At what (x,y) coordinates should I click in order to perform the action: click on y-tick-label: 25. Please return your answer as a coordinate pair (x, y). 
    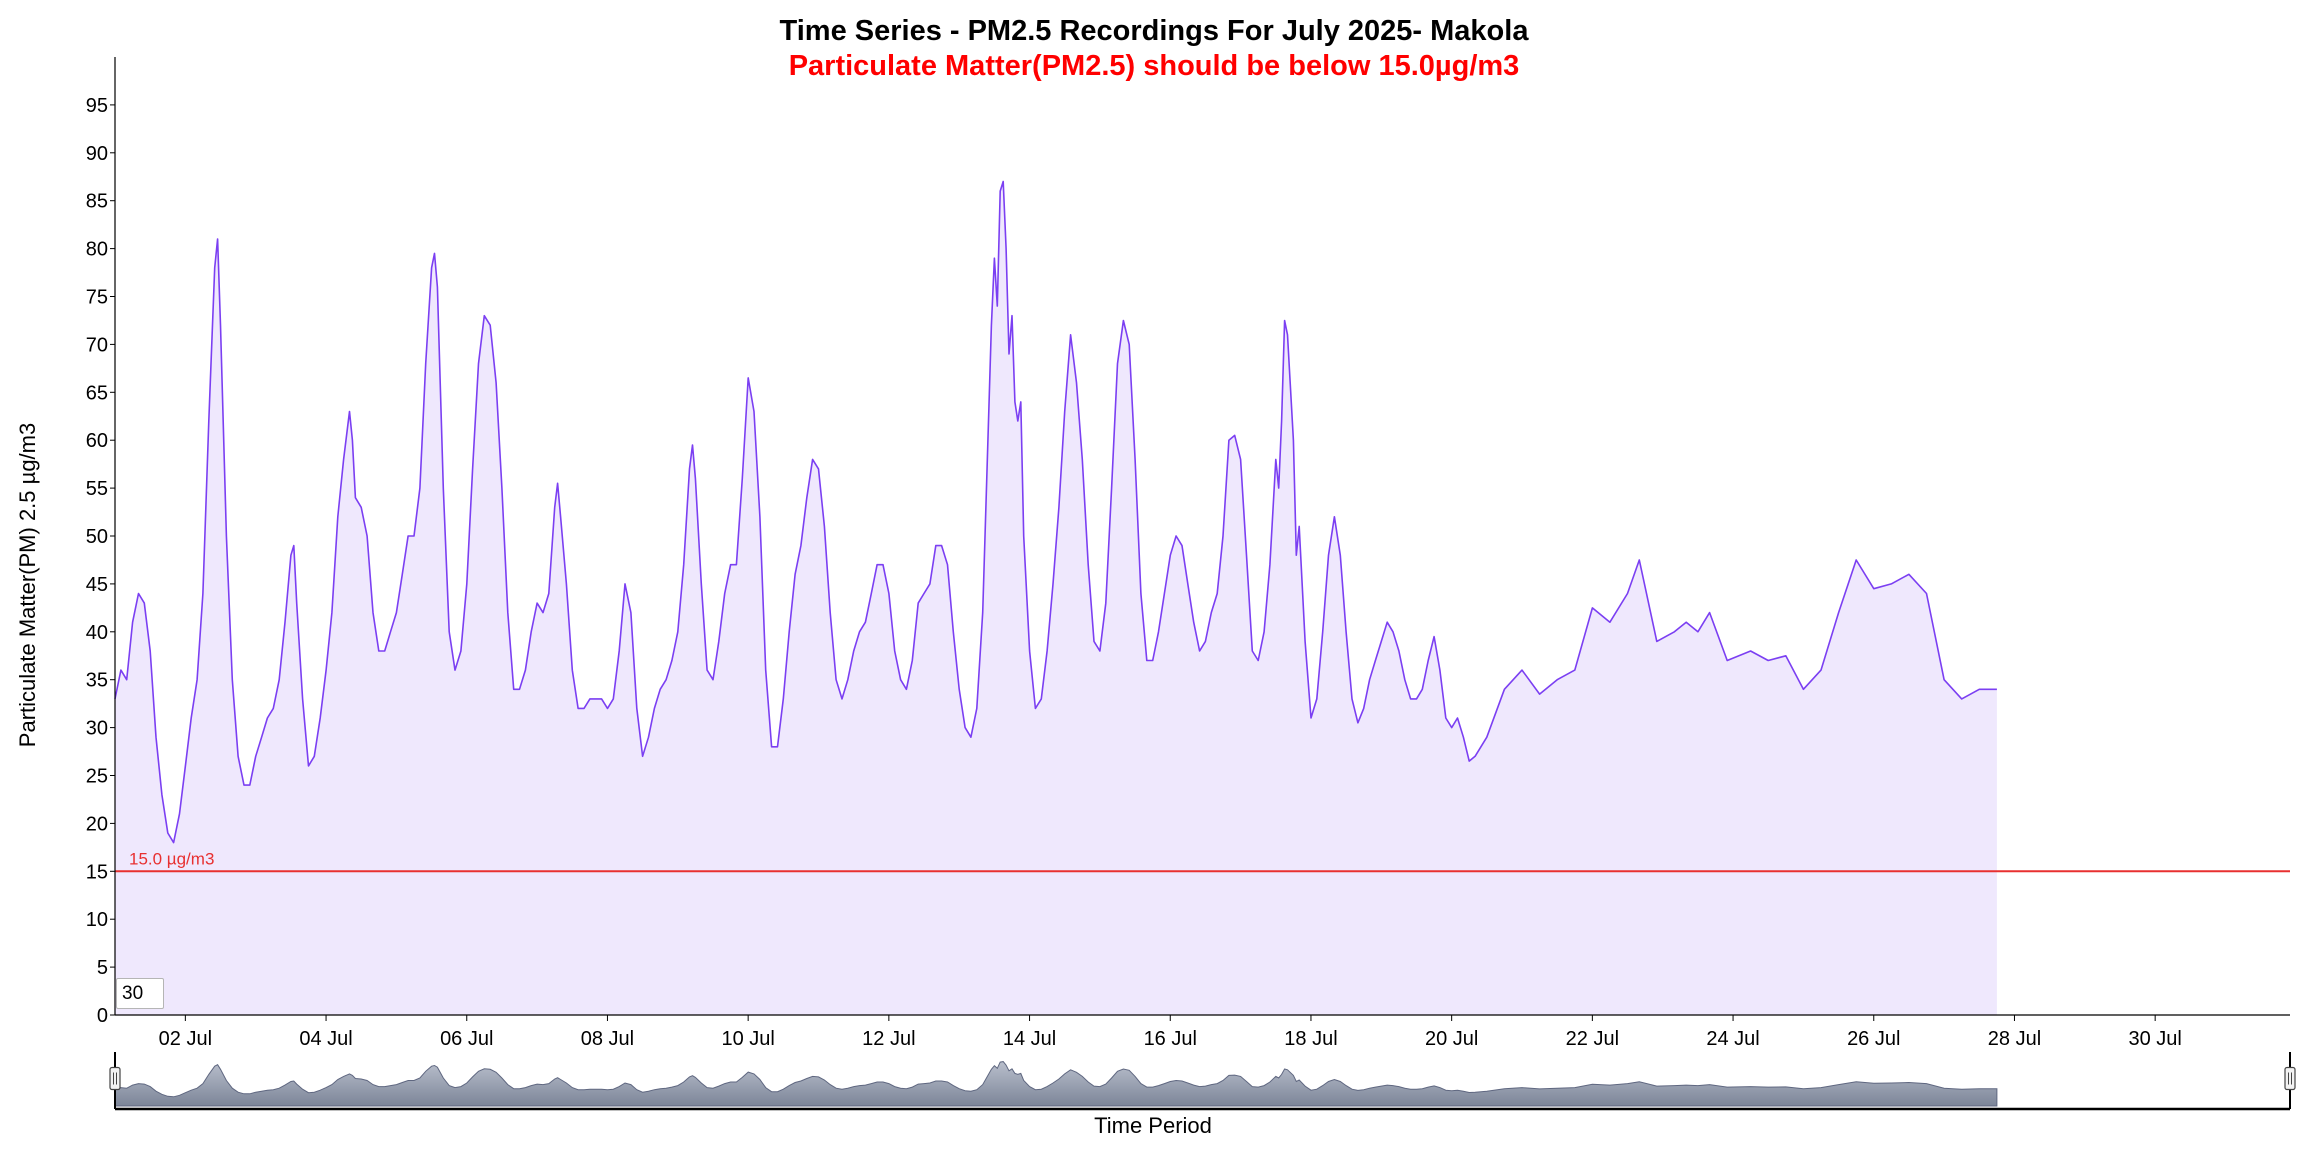
    Looking at the image, I should click on (97, 777).